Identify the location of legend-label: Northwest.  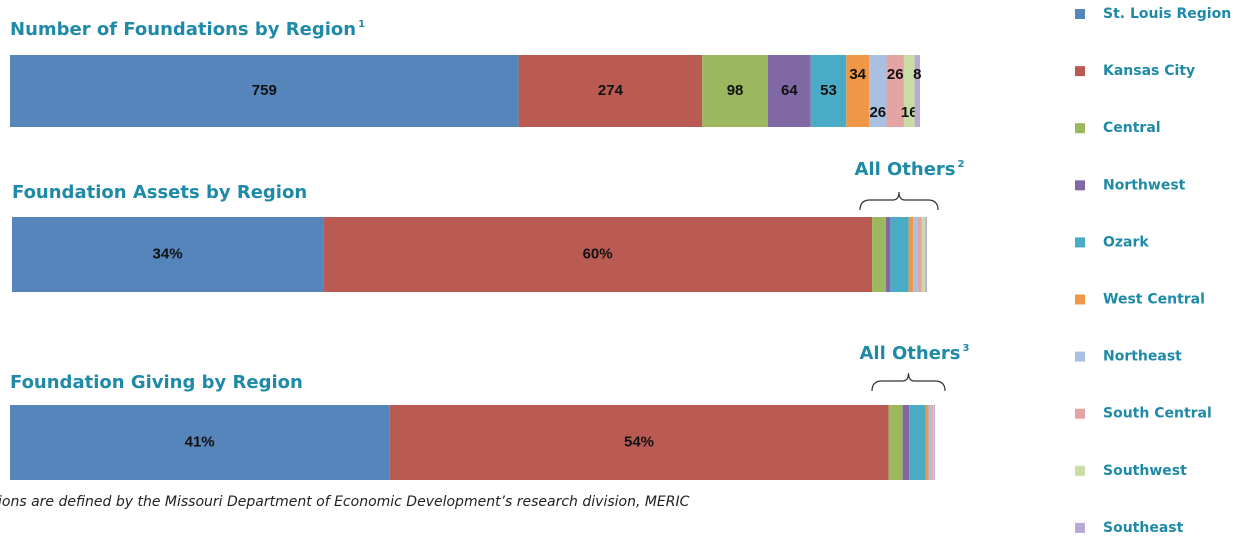
(1144, 185).